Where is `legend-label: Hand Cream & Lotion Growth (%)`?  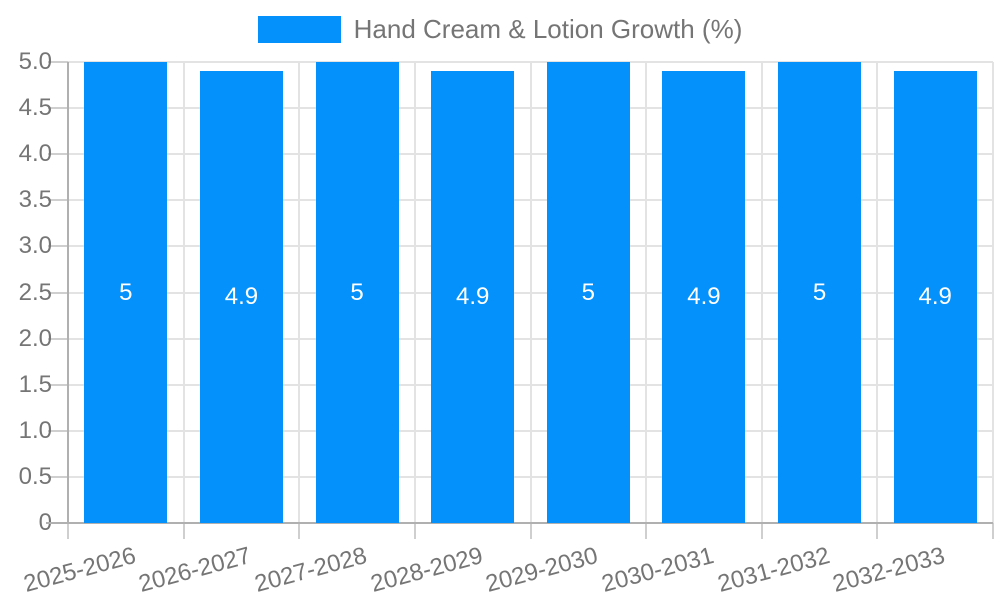
legend-label: Hand Cream & Lotion Growth (%) is located at coordinates (548, 29).